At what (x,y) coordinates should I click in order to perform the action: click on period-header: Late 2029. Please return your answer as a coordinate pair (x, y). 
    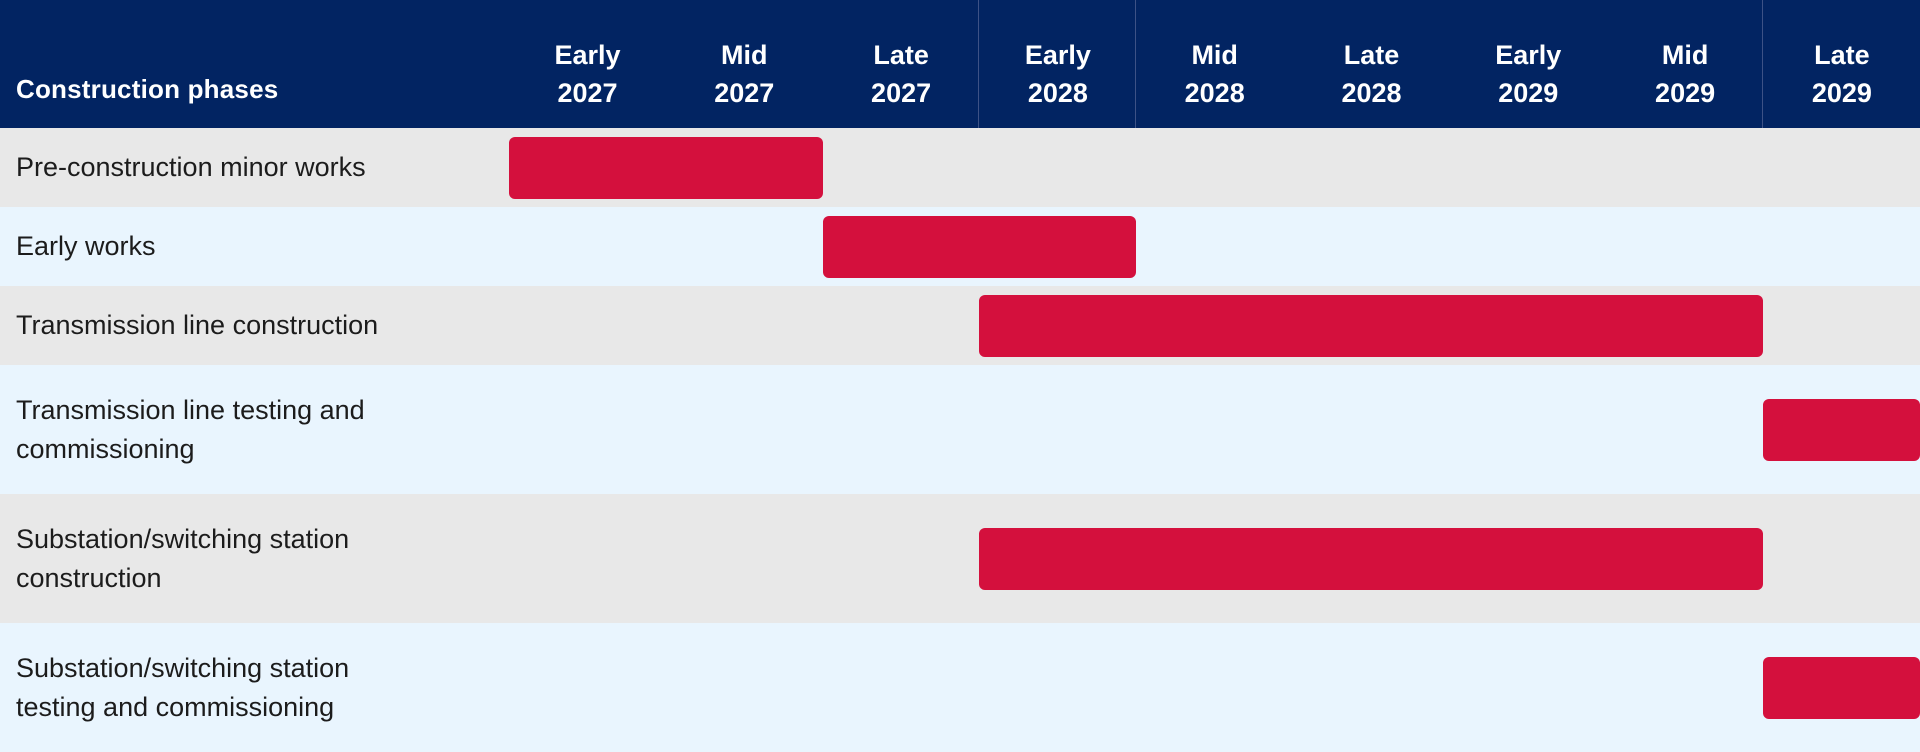
    Looking at the image, I should click on (1841, 74).